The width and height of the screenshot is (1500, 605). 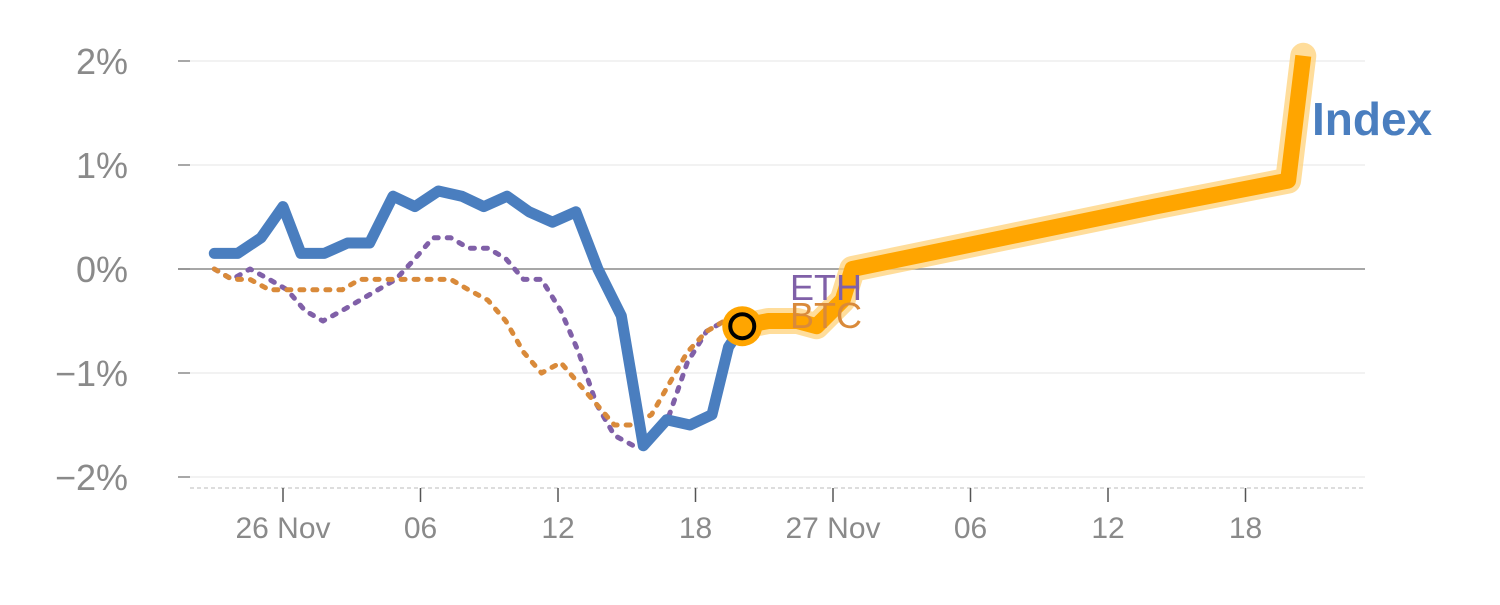 What do you see at coordinates (102, 165) in the screenshot?
I see `y-tick-label: 1%` at bounding box center [102, 165].